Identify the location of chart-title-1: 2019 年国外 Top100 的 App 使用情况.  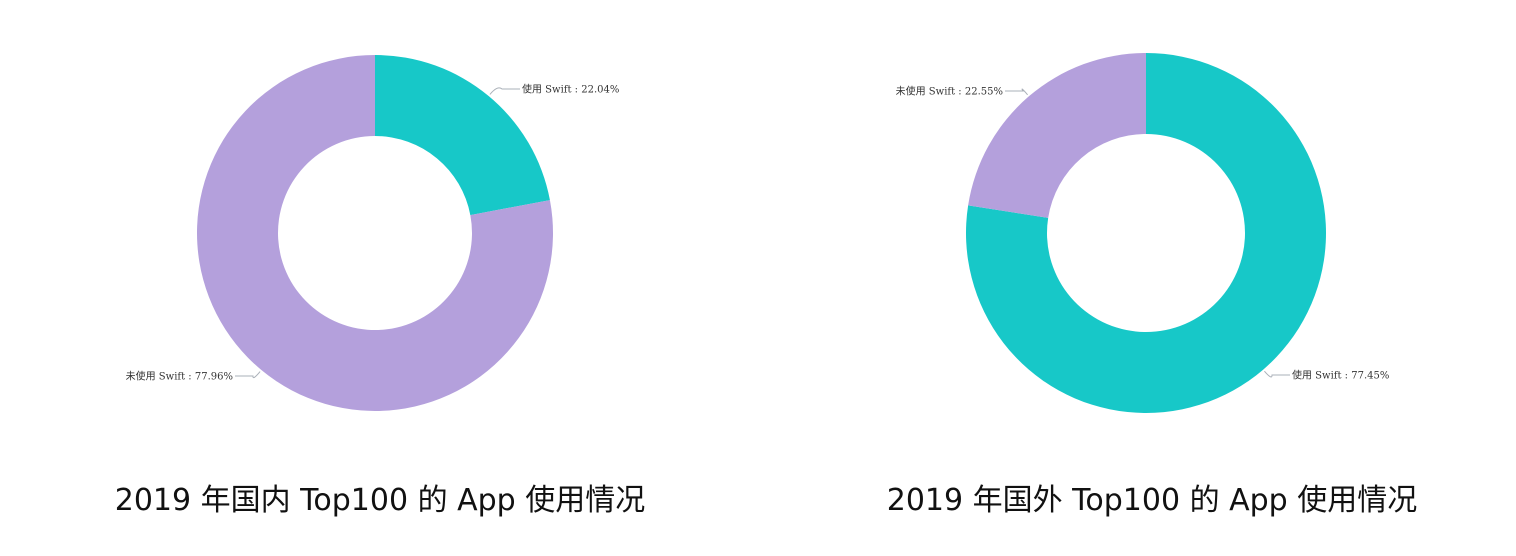
(1152, 500).